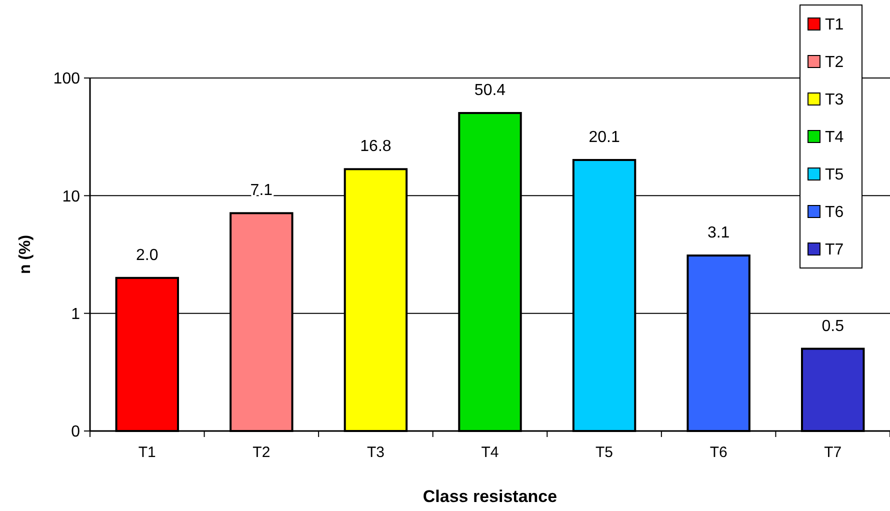 This screenshot has height=511, width=890. I want to click on legend-label: T5, so click(834, 175).